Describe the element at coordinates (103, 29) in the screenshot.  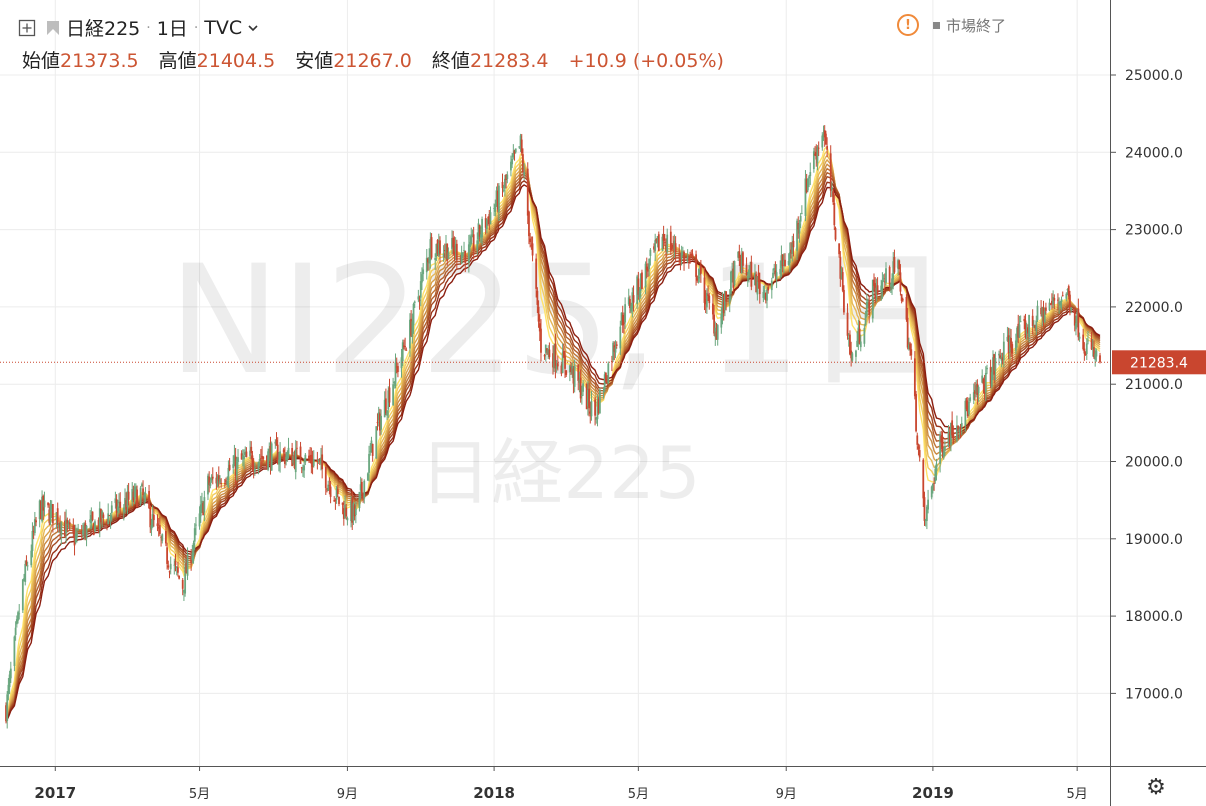
I see `symbol-name: 日経225` at that location.